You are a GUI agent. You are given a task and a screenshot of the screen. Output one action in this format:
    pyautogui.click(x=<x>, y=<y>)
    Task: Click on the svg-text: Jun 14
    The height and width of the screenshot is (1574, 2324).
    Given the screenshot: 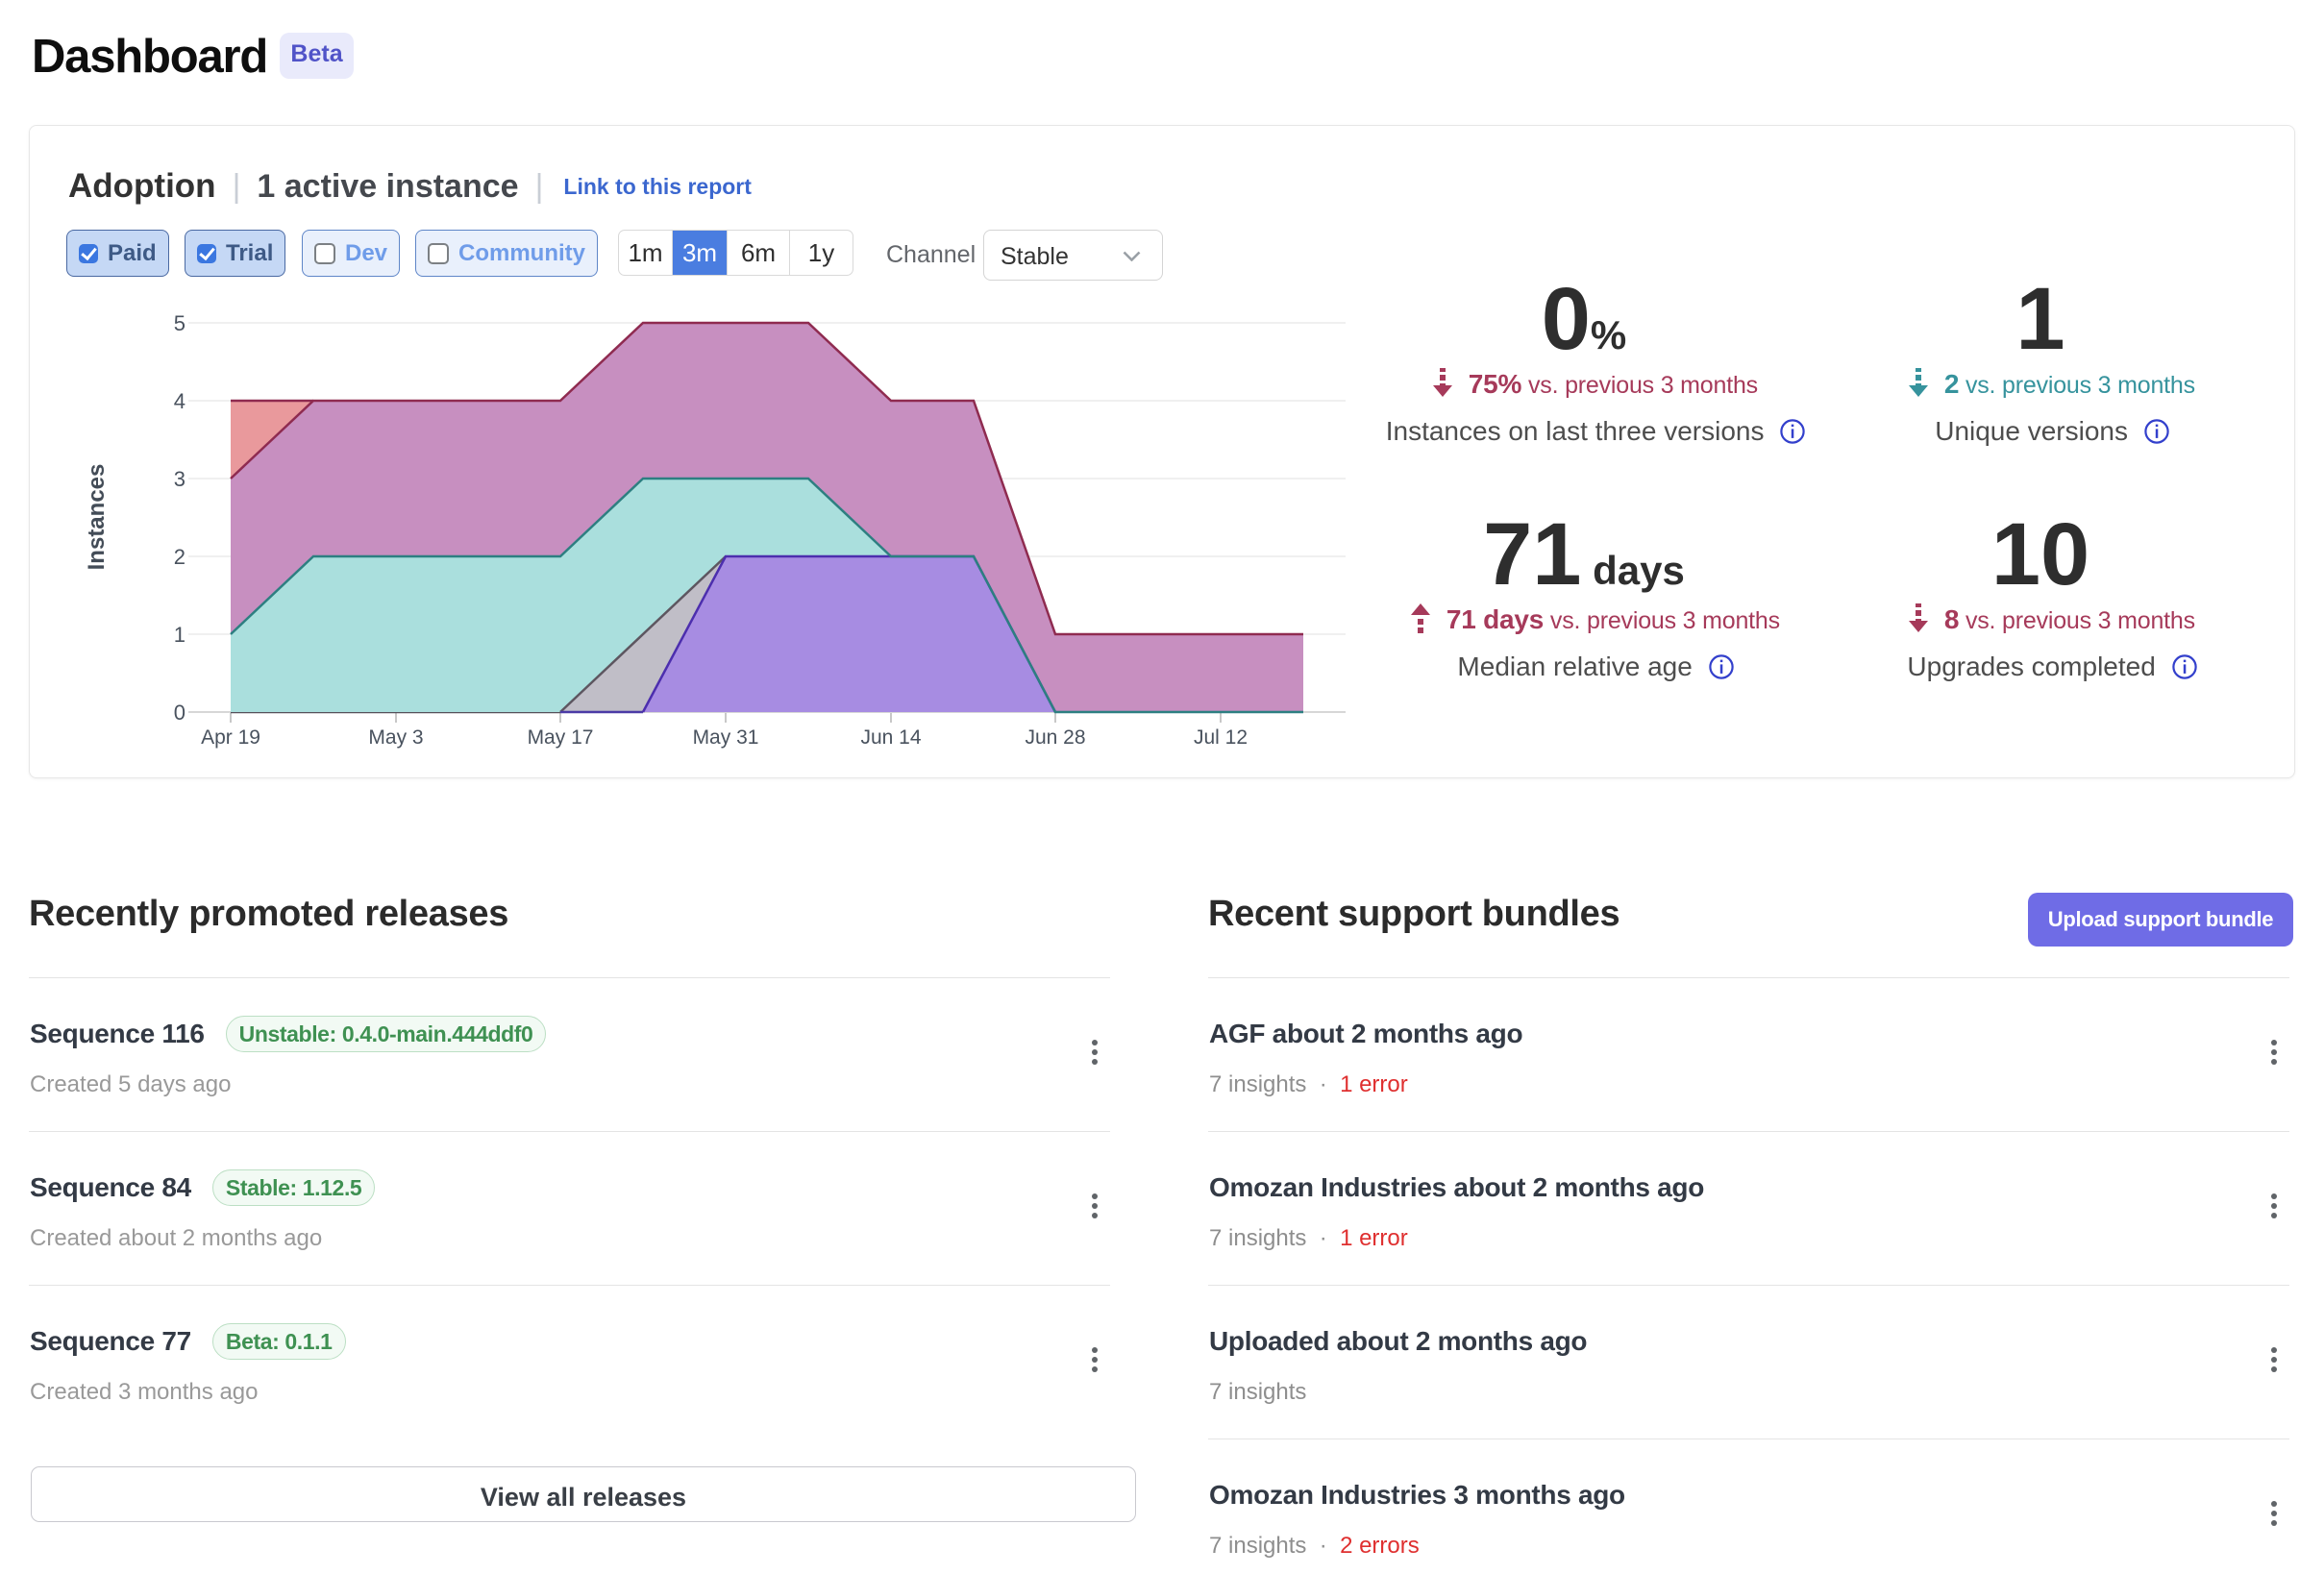 What is the action you would take?
    pyautogui.click(x=890, y=737)
    